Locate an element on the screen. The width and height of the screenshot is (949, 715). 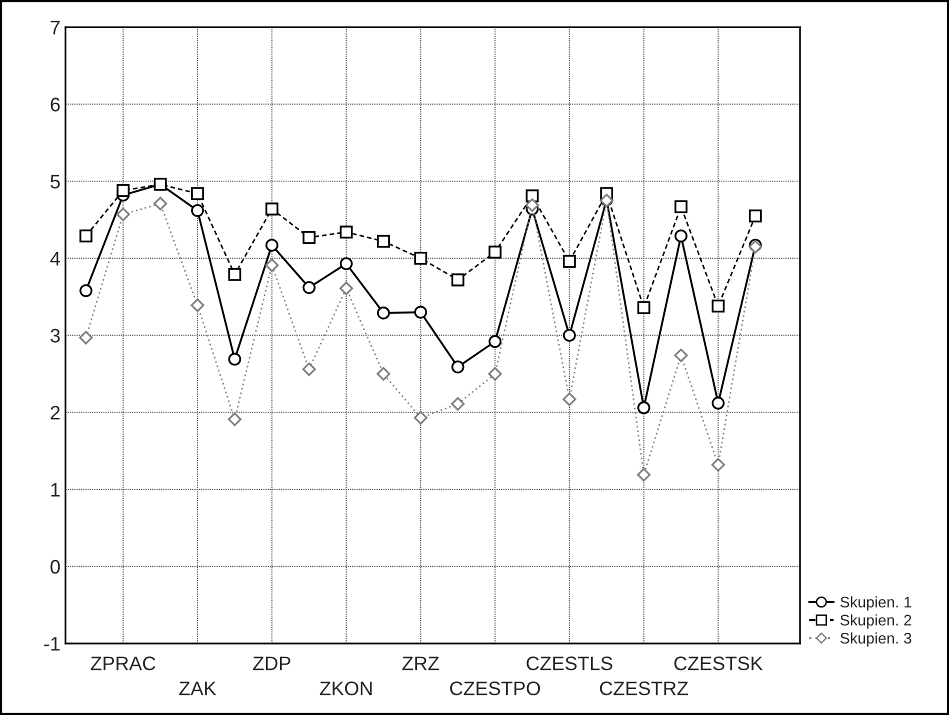
y-tick-label: 7 is located at coordinates (55, 27).